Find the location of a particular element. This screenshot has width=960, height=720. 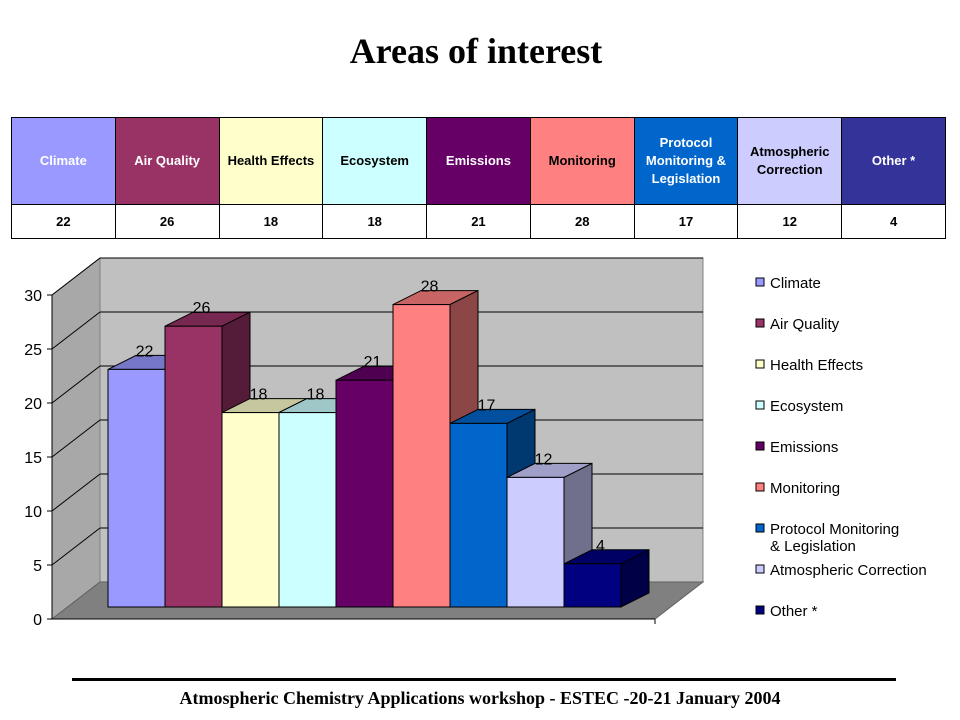

legend-label: Other * is located at coordinates (794, 611).